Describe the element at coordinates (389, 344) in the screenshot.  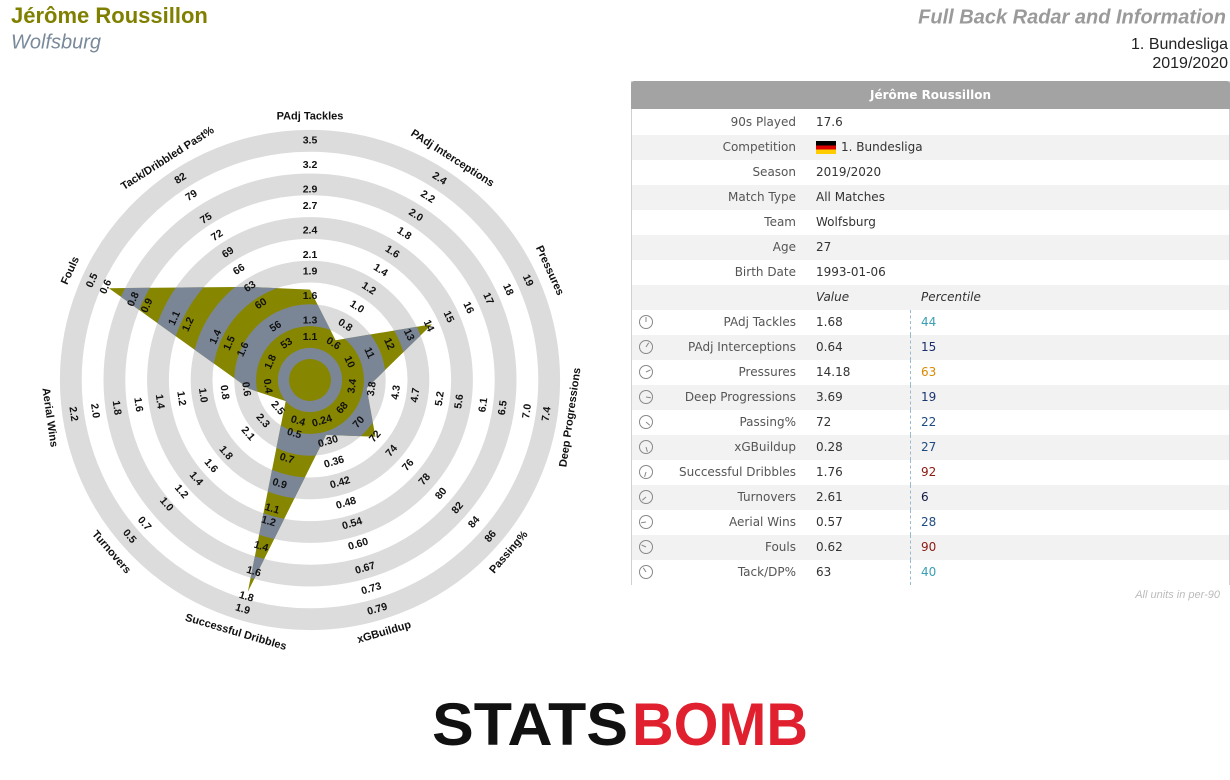
I see `tick-label: 12` at that location.